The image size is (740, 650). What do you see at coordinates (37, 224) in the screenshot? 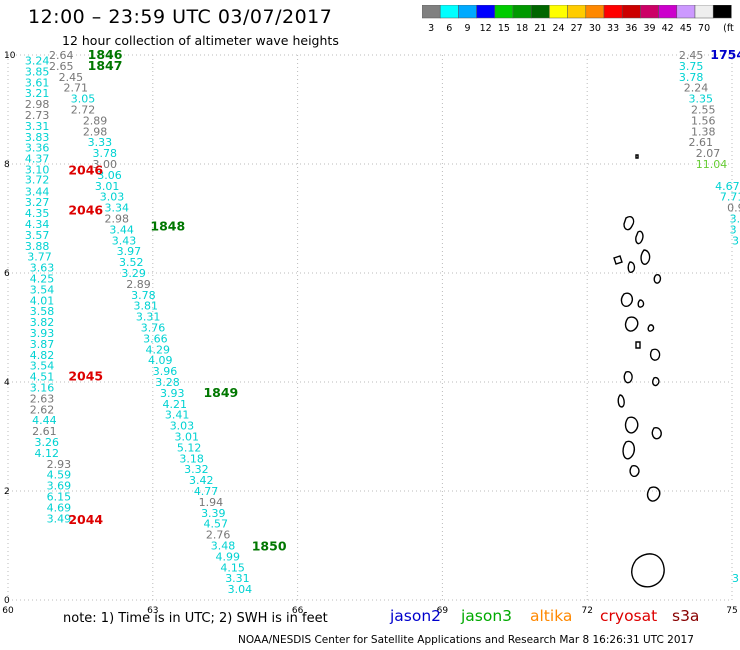
I see `wave-height-value: 4.34` at bounding box center [37, 224].